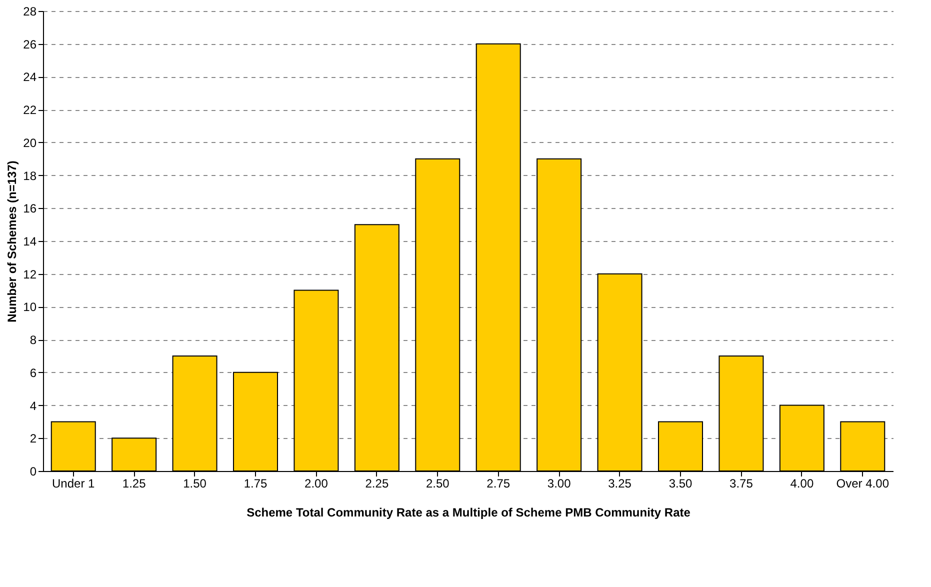 The height and width of the screenshot is (587, 931). Describe the element at coordinates (30, 307) in the screenshot. I see `y-tick-label: 10` at that location.